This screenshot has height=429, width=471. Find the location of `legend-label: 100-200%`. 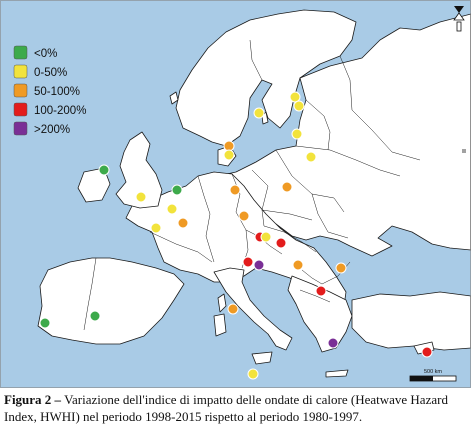

legend-label: 100-200% is located at coordinates (60, 111).